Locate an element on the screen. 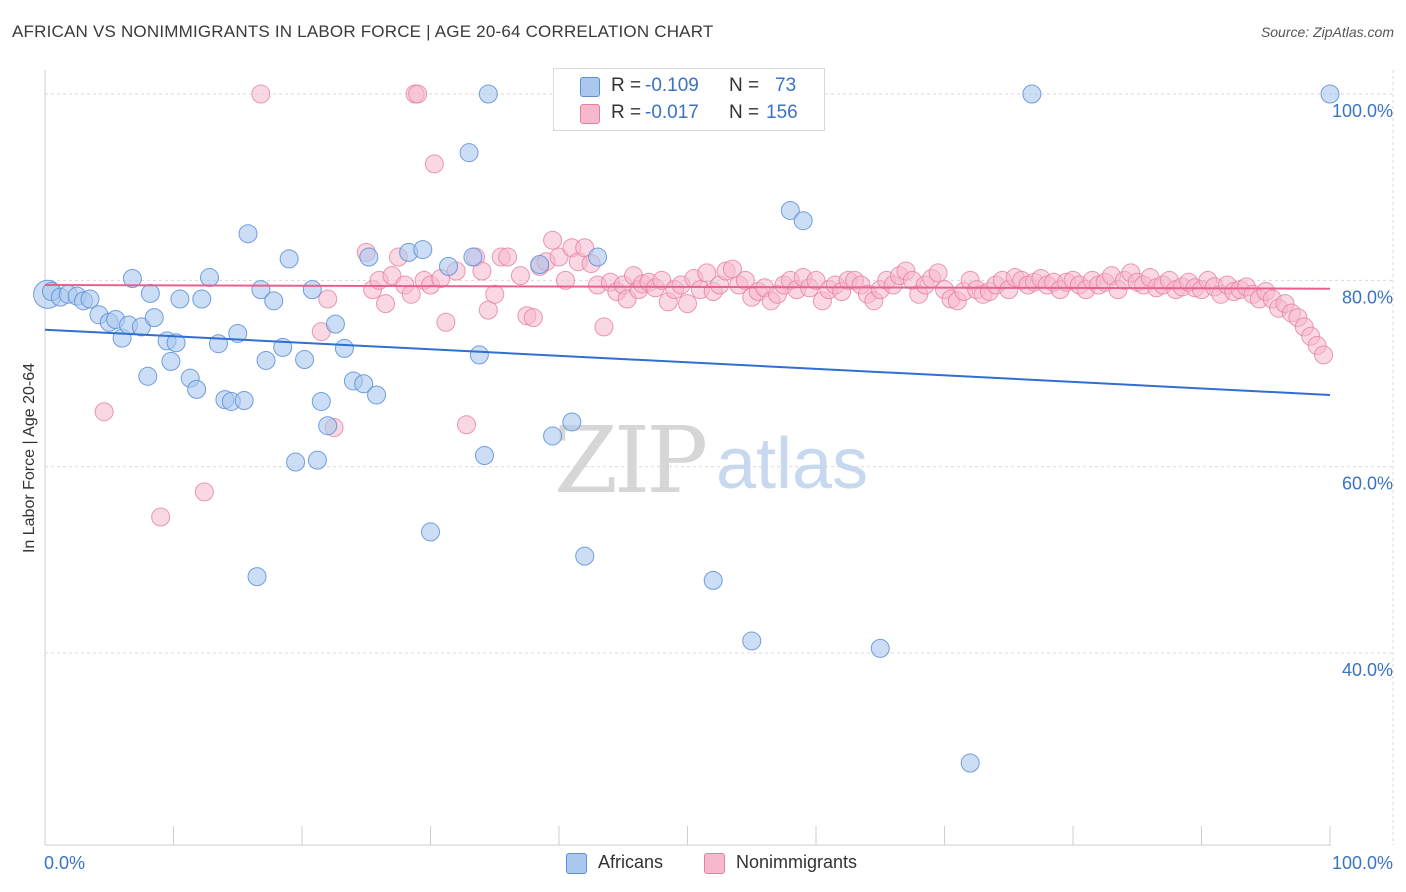 This screenshot has width=1406, height=892. legend-row-nonimmigrants: R = -0.017 N = 156 is located at coordinates (689, 114).